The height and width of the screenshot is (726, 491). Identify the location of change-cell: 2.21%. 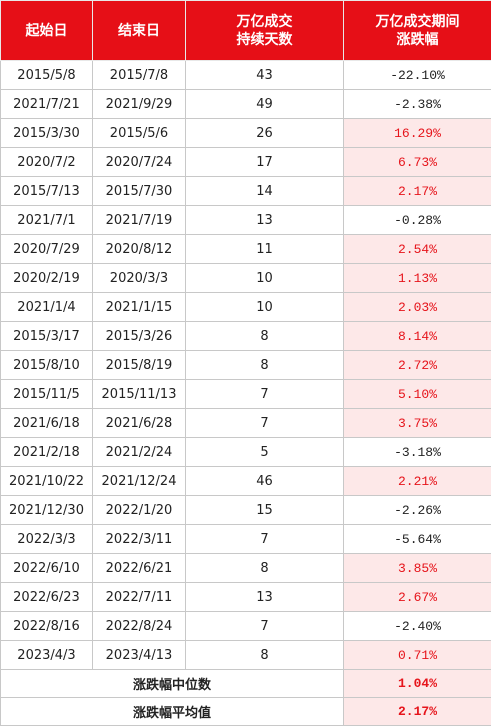
(417, 481).